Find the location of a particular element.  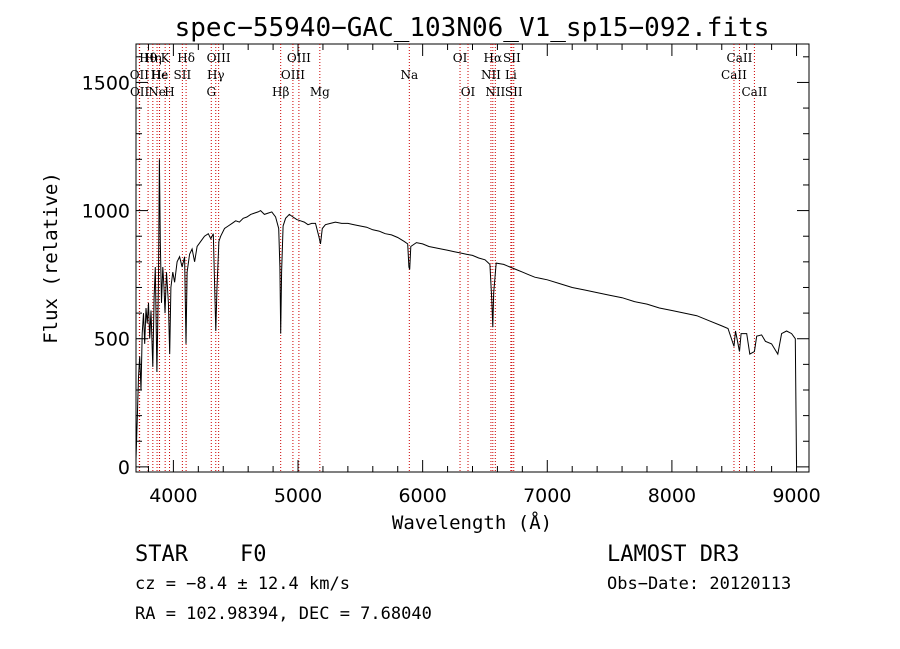

y-tick-label: 1500 is located at coordinates (106, 83).